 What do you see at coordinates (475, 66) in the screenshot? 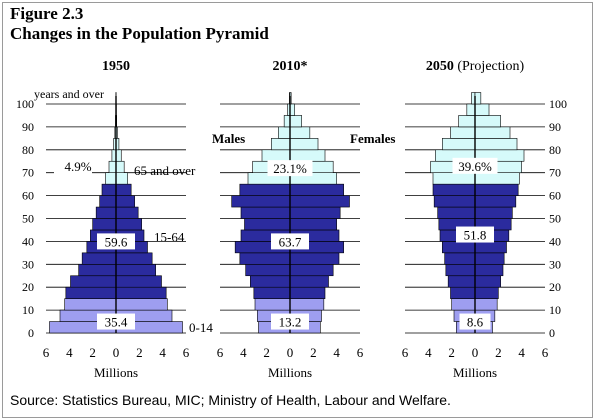
I see `panel-title: 2050 (Projection)` at bounding box center [475, 66].